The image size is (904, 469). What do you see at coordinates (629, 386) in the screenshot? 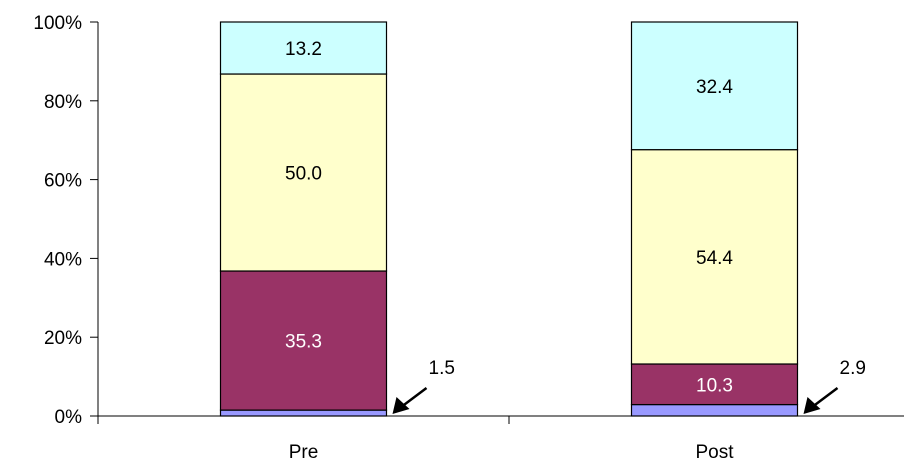
I see `callouts-group: 1.5 2.9` at bounding box center [629, 386].